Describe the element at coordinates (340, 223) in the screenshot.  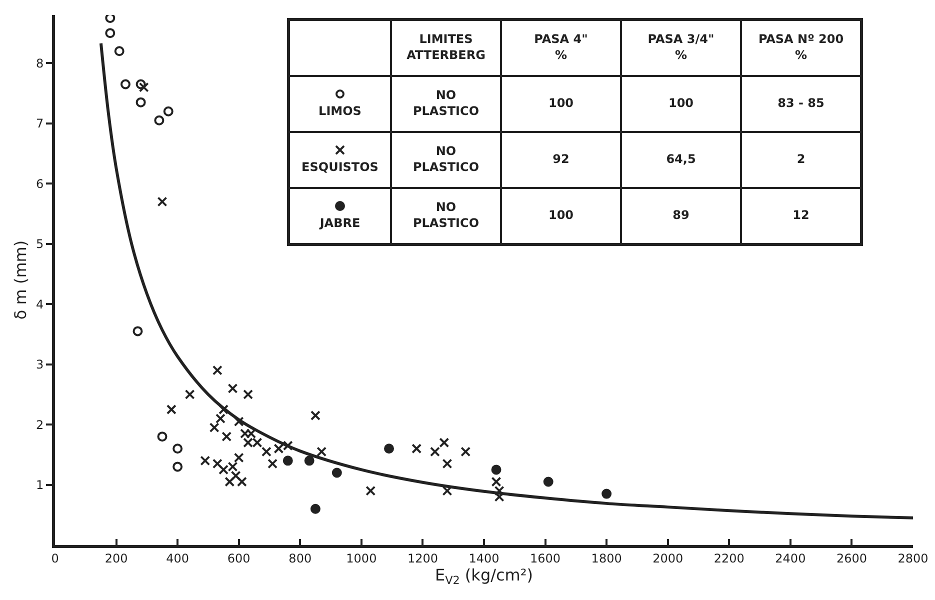
I see `legend-label: JABRE` at that location.